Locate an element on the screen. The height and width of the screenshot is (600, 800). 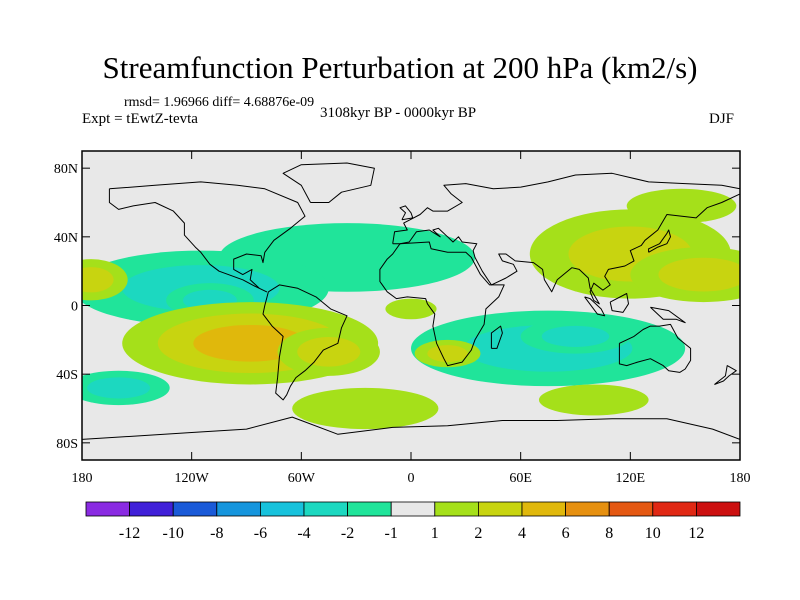
coastline-greenland is located at coordinates (328, 182).